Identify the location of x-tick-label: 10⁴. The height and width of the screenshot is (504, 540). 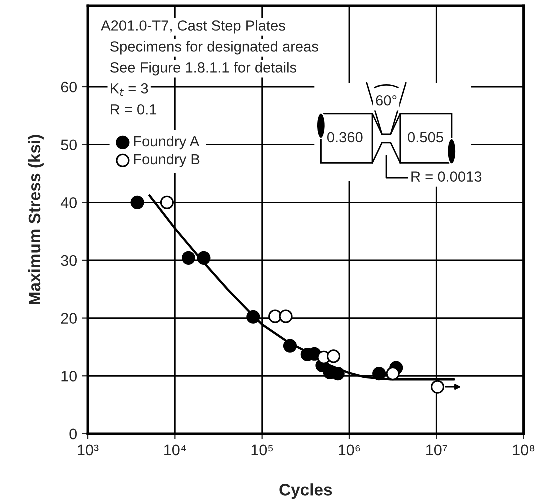
(175, 450).